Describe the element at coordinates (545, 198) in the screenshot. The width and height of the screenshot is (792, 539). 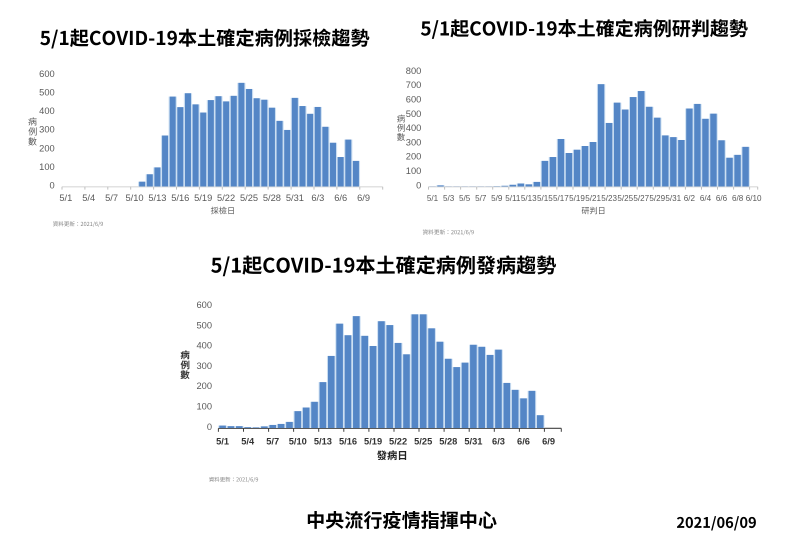
I see `svg-text: 5/15` at that location.